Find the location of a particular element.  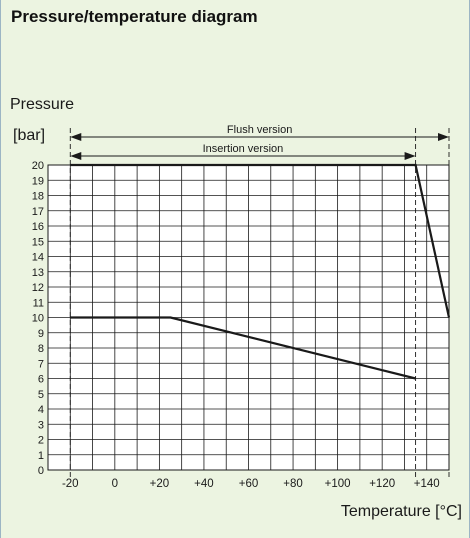

version-range-arrows: Flush version Insertion version is located at coordinates (259, 142).